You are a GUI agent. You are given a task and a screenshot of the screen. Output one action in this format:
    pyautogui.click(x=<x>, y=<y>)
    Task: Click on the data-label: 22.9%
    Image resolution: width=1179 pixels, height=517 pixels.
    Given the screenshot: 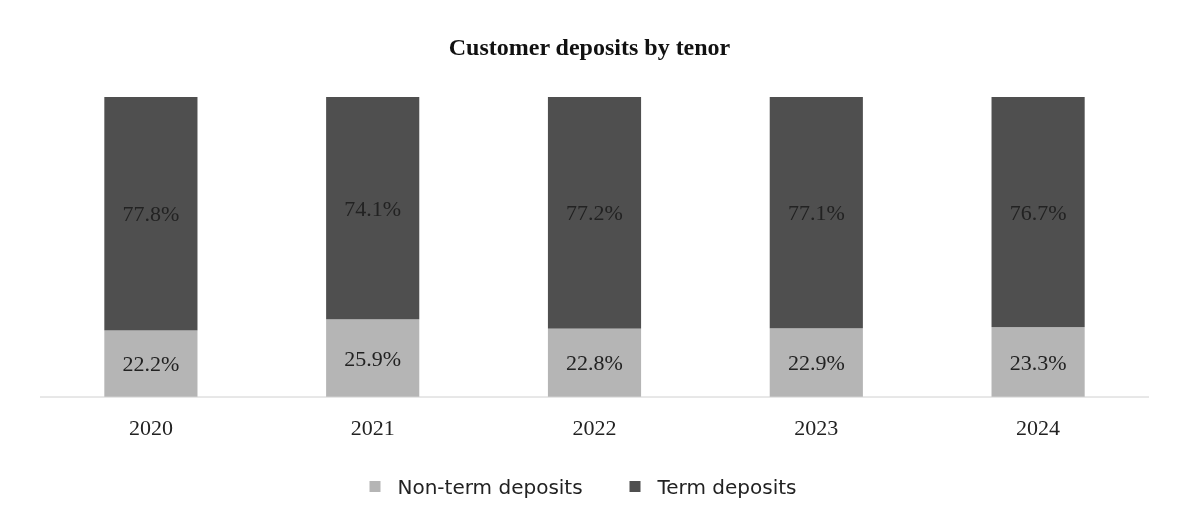 What is the action you would take?
    pyautogui.click(x=816, y=363)
    